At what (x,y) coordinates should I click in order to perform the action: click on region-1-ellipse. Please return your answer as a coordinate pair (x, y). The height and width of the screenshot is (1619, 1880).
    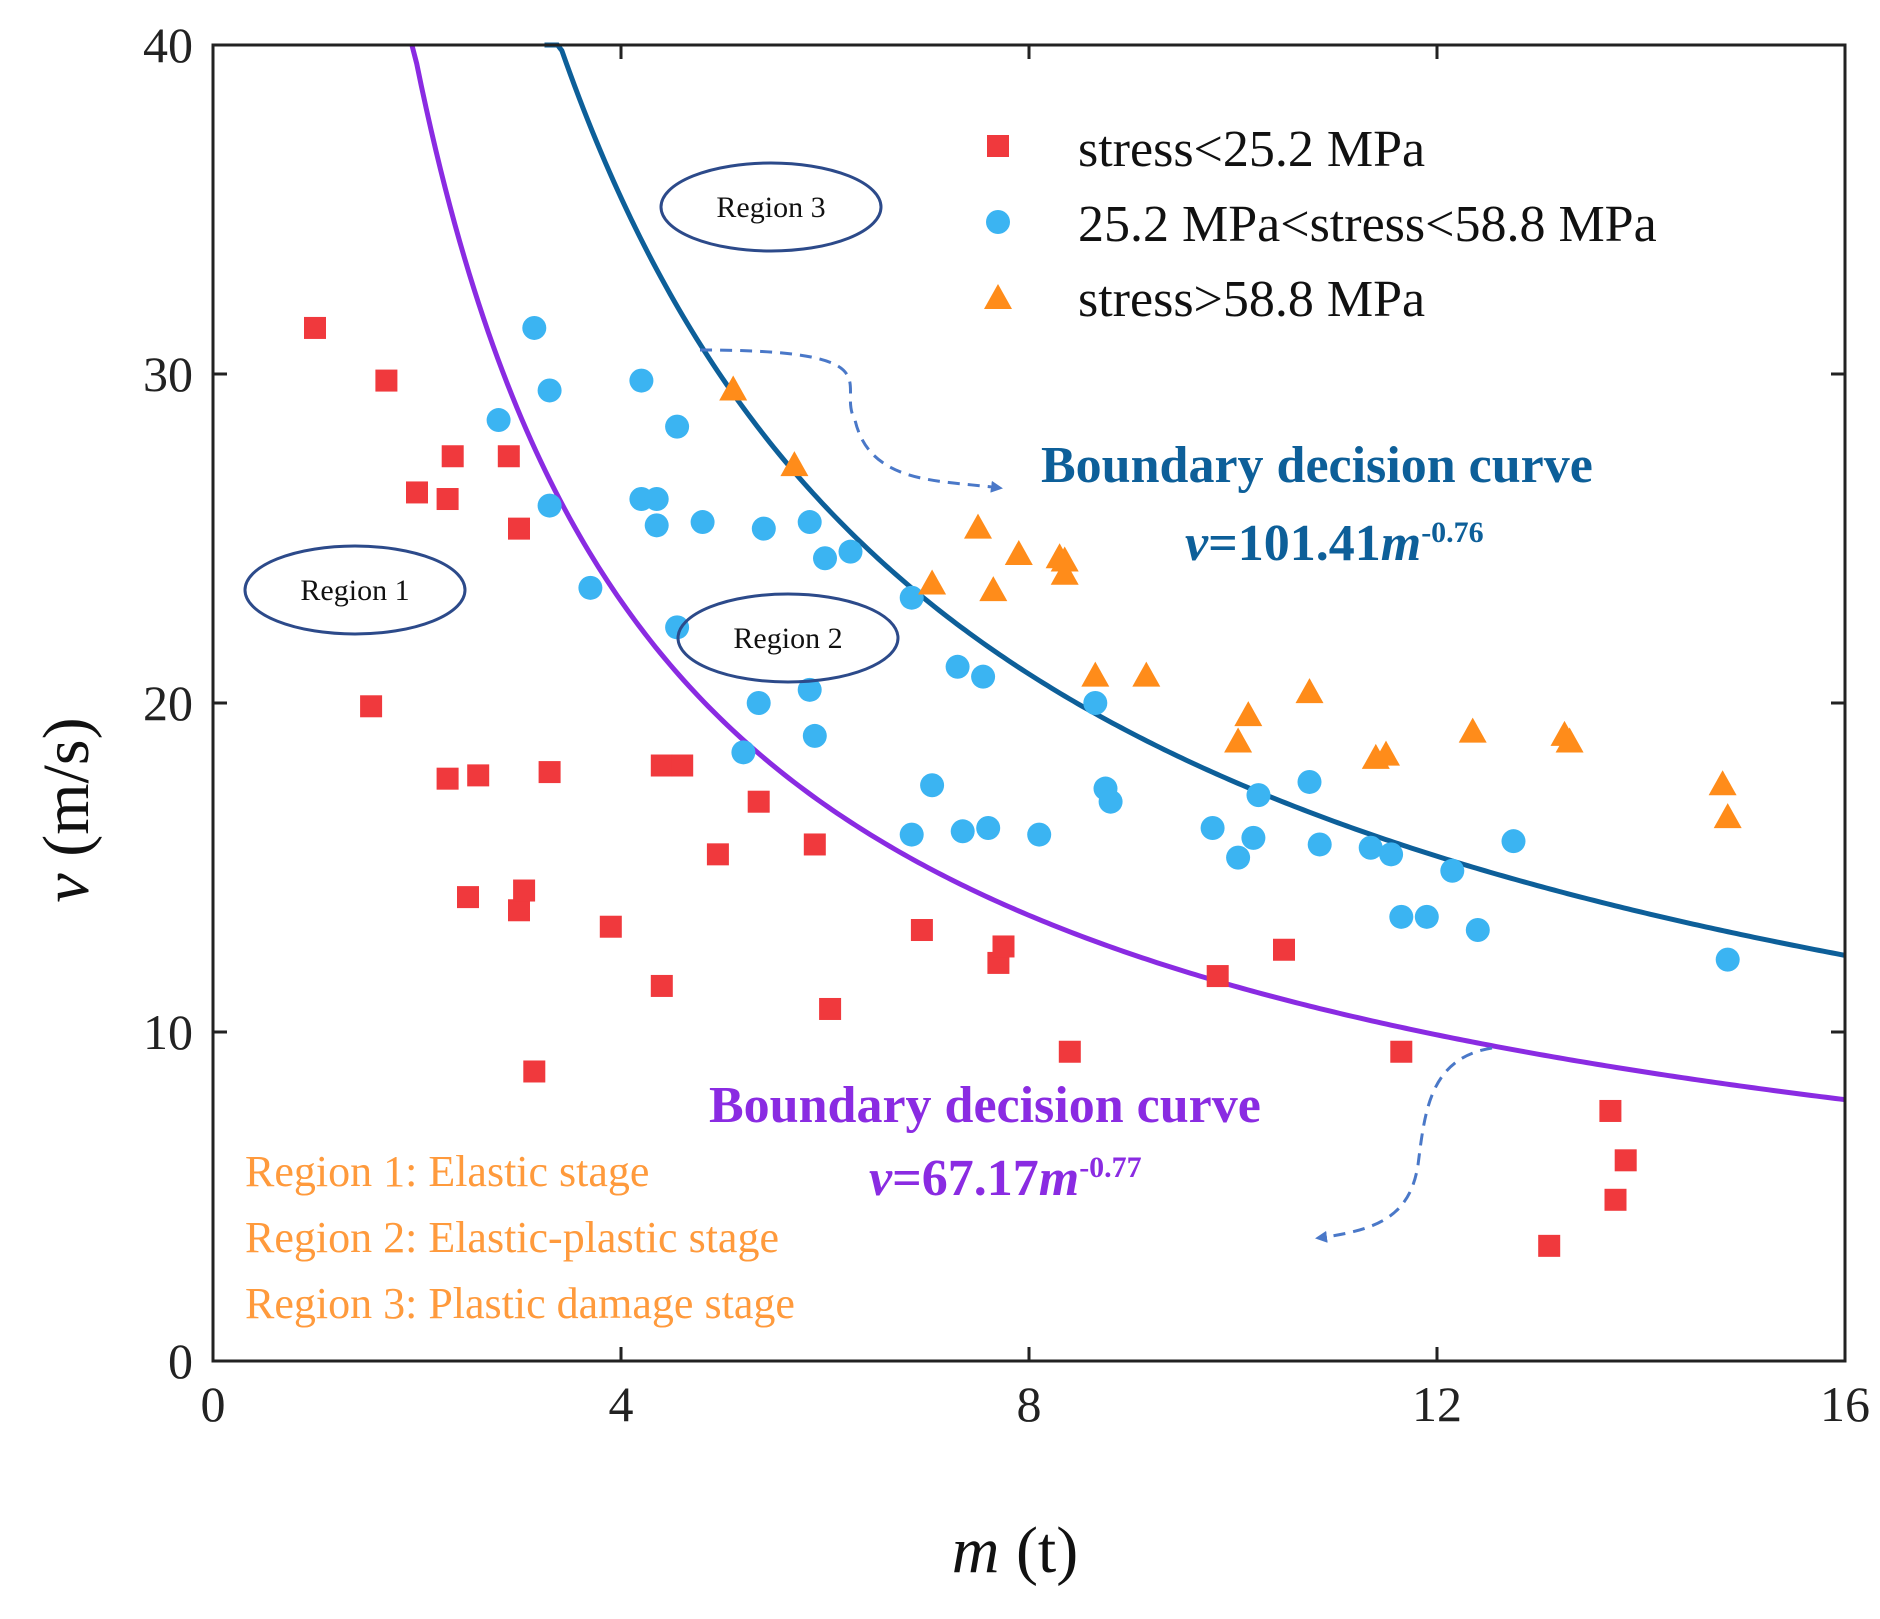
    Looking at the image, I should click on (355, 590).